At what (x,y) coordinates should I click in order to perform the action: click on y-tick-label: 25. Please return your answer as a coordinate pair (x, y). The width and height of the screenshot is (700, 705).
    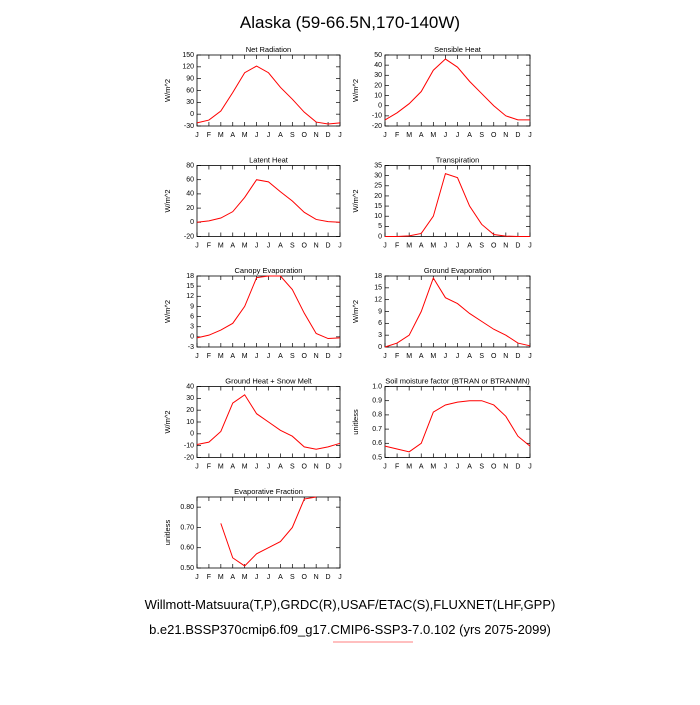
    Looking at the image, I should click on (378, 186).